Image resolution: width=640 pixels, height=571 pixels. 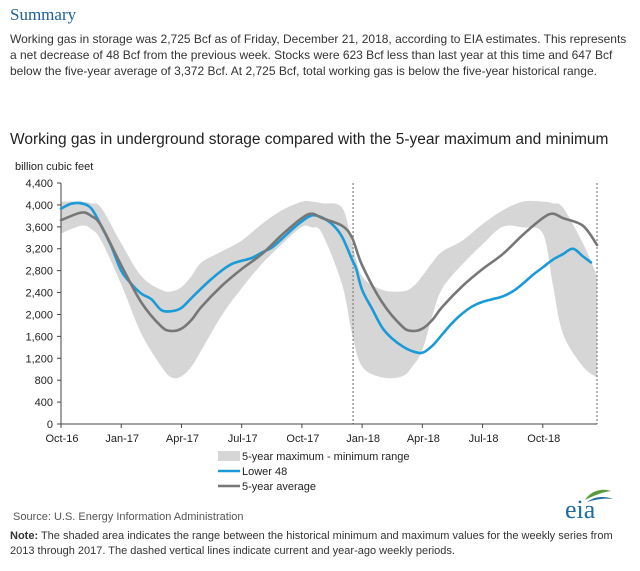 What do you see at coordinates (484, 439) in the screenshot?
I see `x-tick-label: Jul-18` at bounding box center [484, 439].